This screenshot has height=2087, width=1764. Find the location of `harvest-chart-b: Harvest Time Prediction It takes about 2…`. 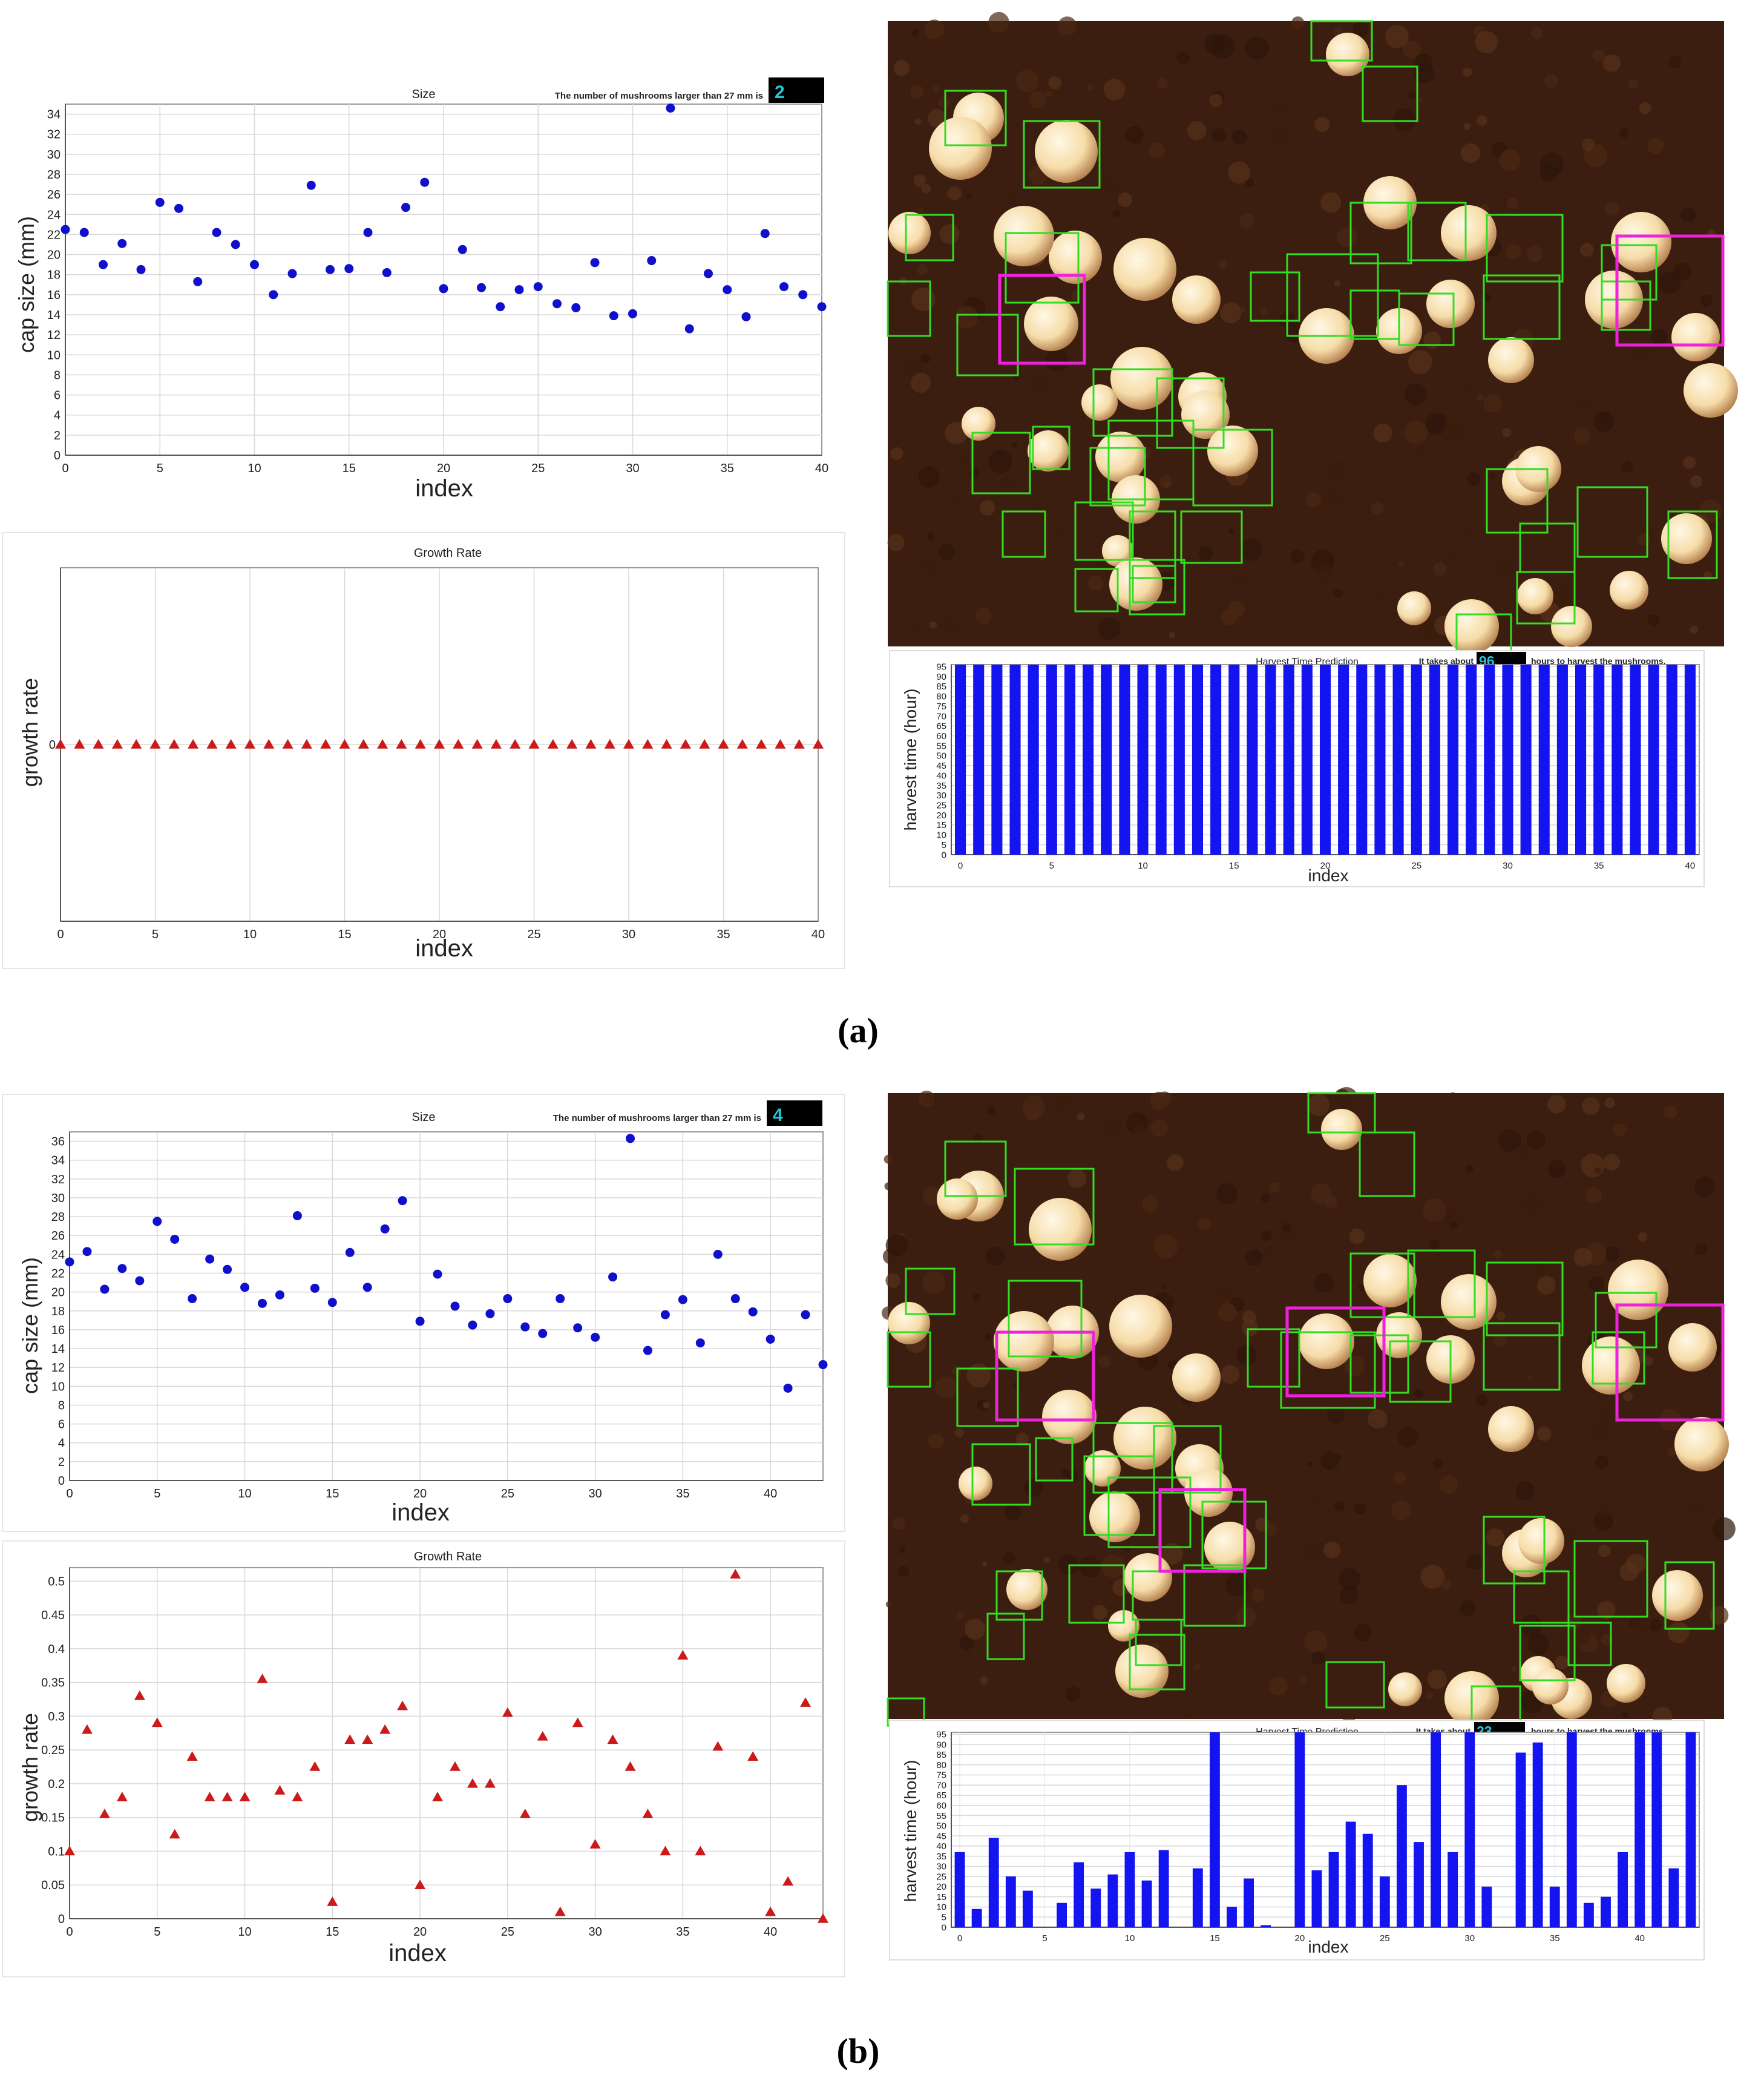

harvest-chart-b: Harvest Time Prediction It takes about 2… is located at coordinates (1297, 1840).